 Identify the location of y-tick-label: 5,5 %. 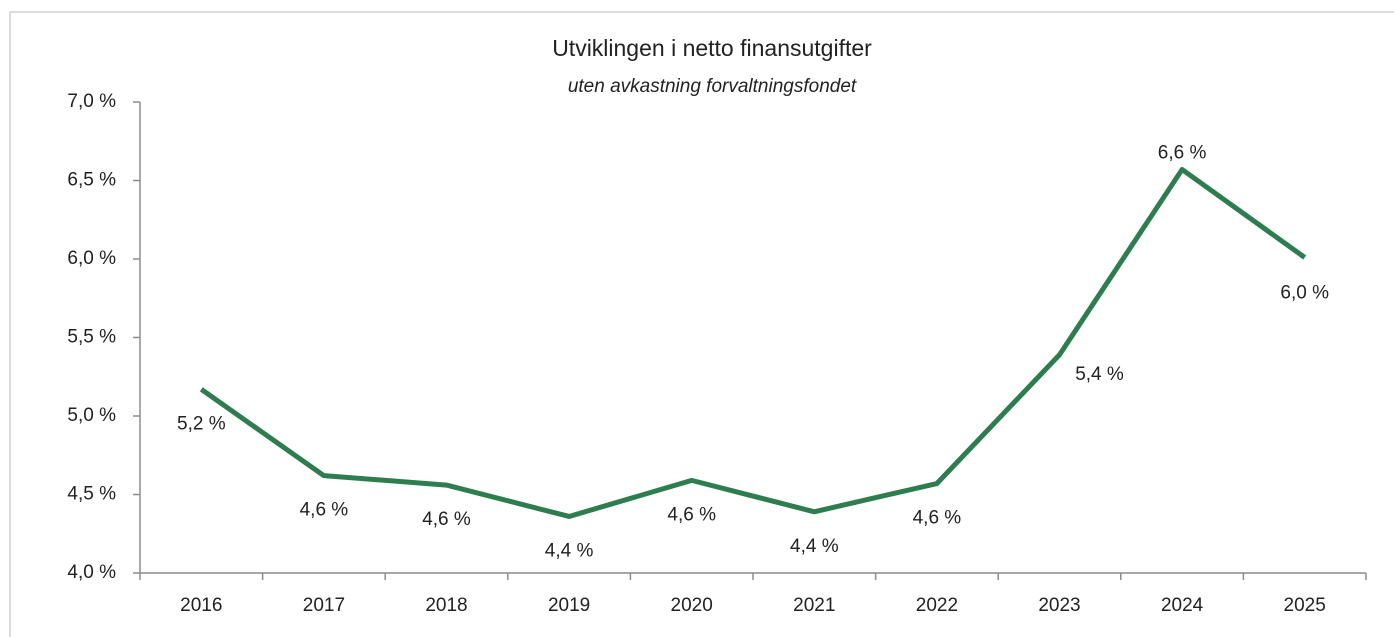
(91, 337).